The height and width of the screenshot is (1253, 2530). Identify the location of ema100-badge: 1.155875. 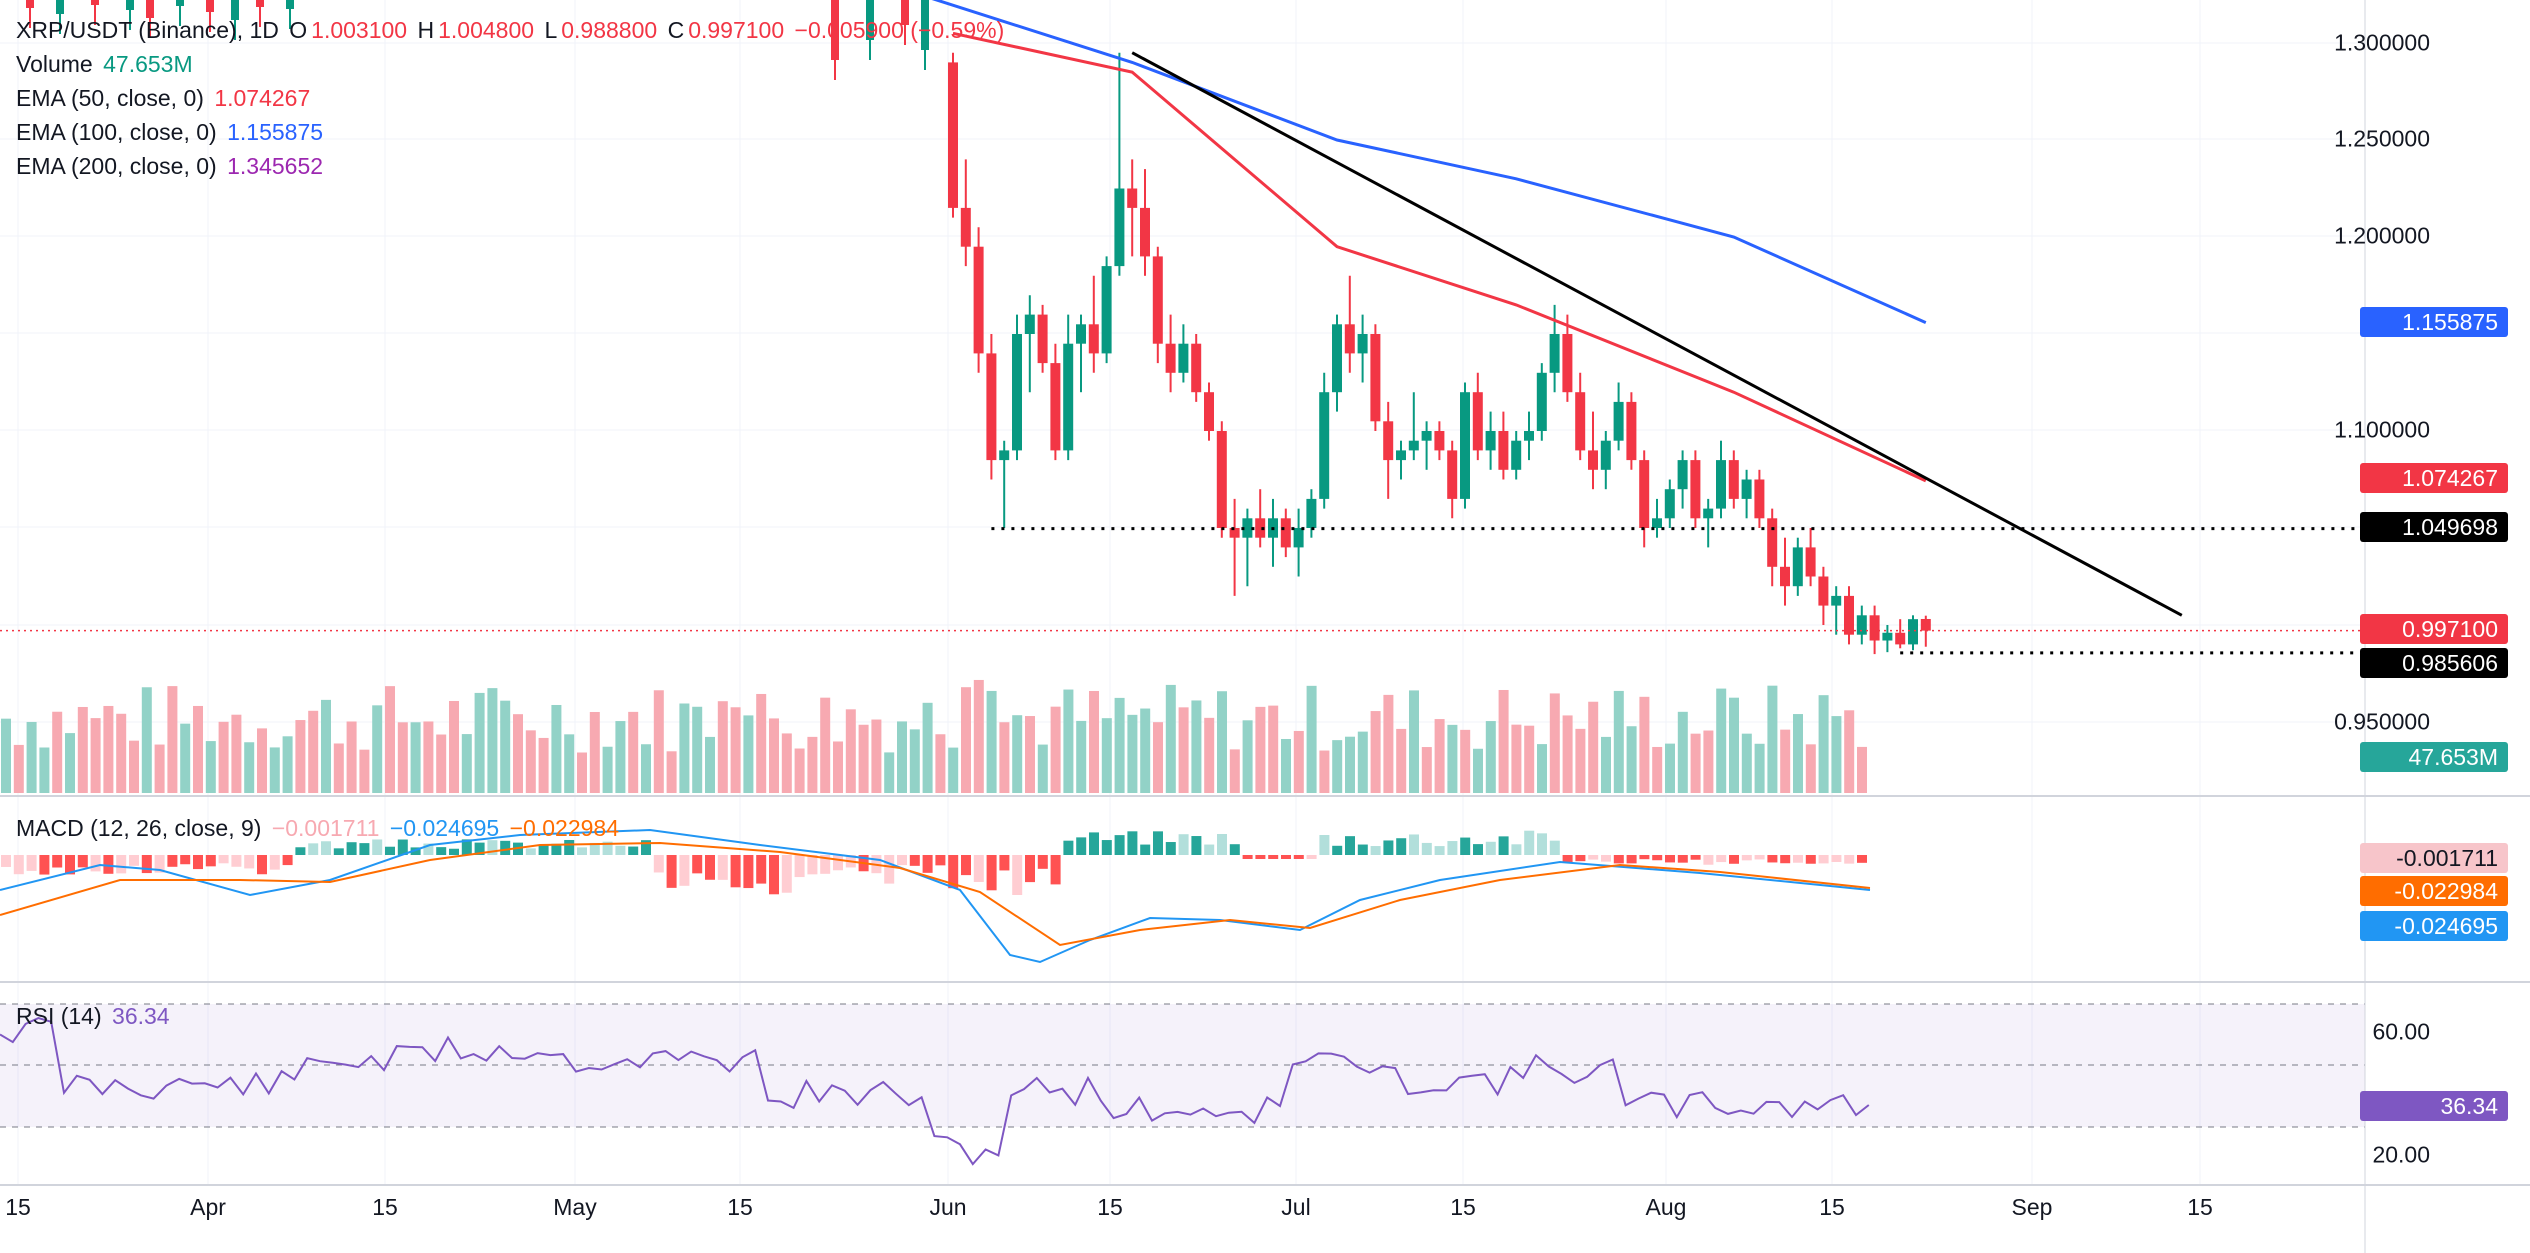
(2434, 322).